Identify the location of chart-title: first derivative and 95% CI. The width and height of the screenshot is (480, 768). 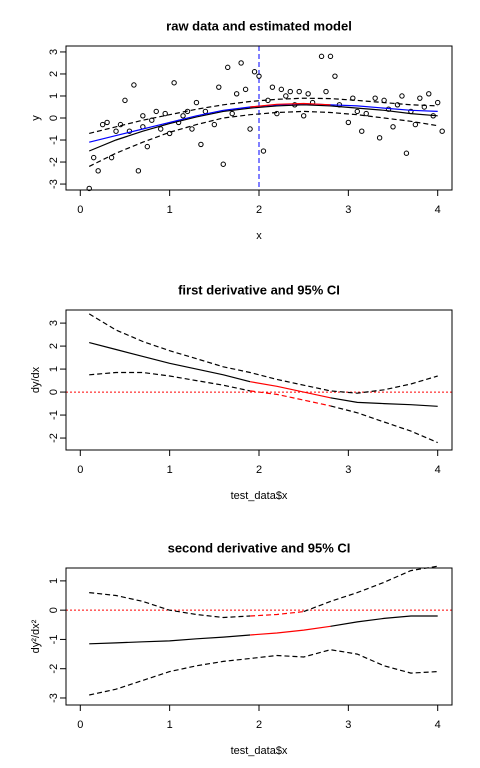
(259, 289).